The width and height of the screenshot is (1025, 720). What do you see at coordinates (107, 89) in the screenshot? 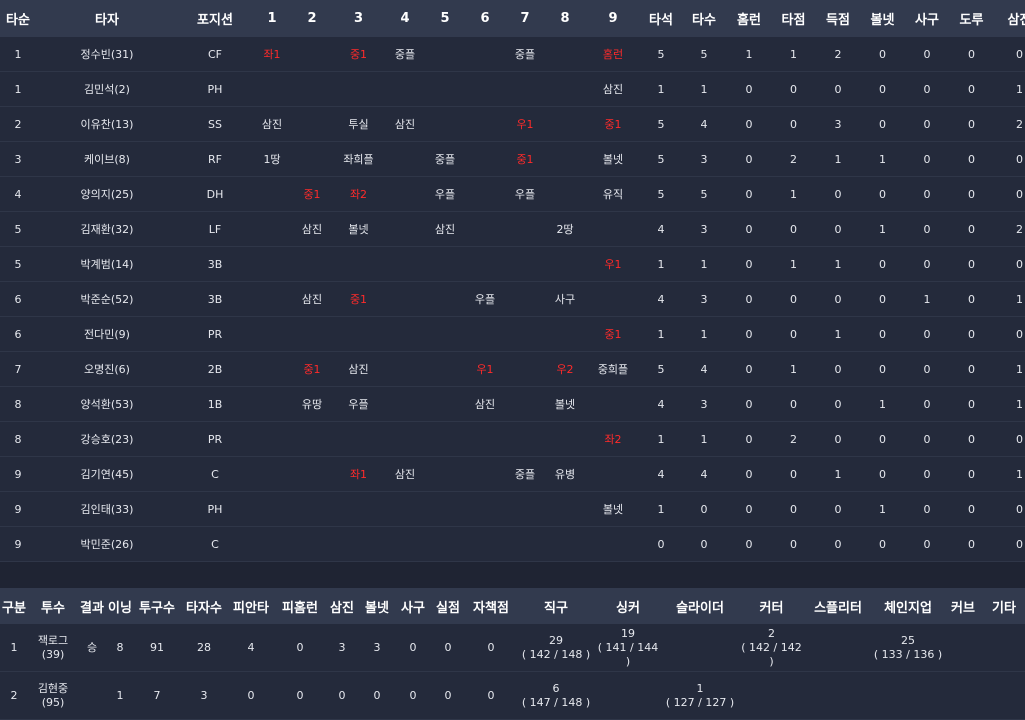
I see `batter-name: 김민석(2)` at bounding box center [107, 89].